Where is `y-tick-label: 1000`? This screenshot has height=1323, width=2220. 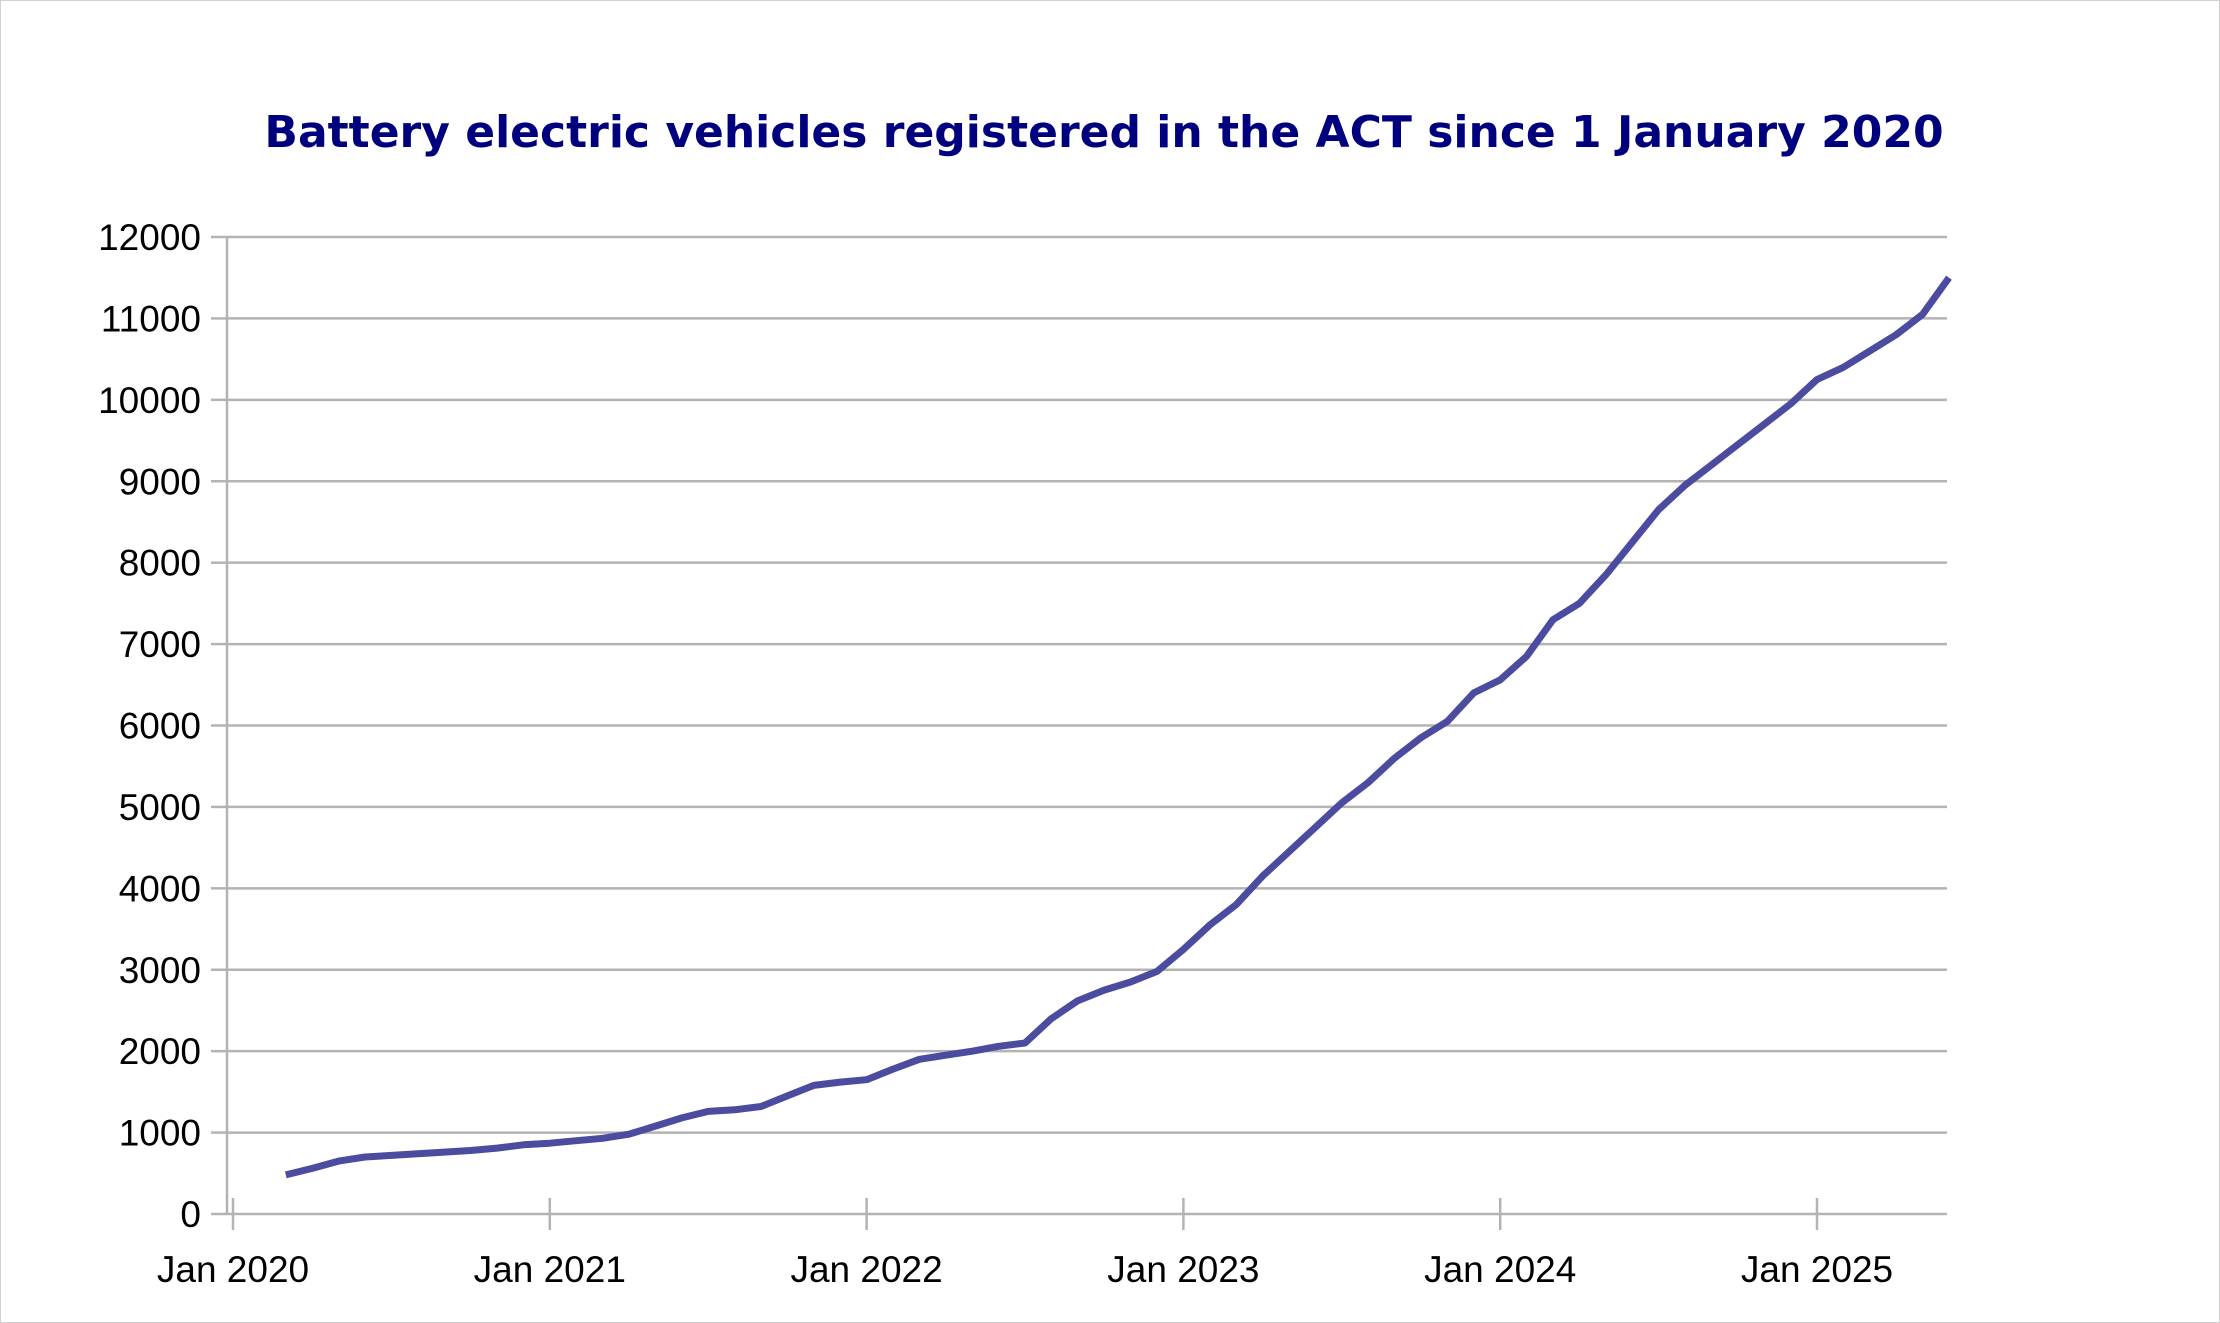
y-tick-label: 1000 is located at coordinates (160, 1133).